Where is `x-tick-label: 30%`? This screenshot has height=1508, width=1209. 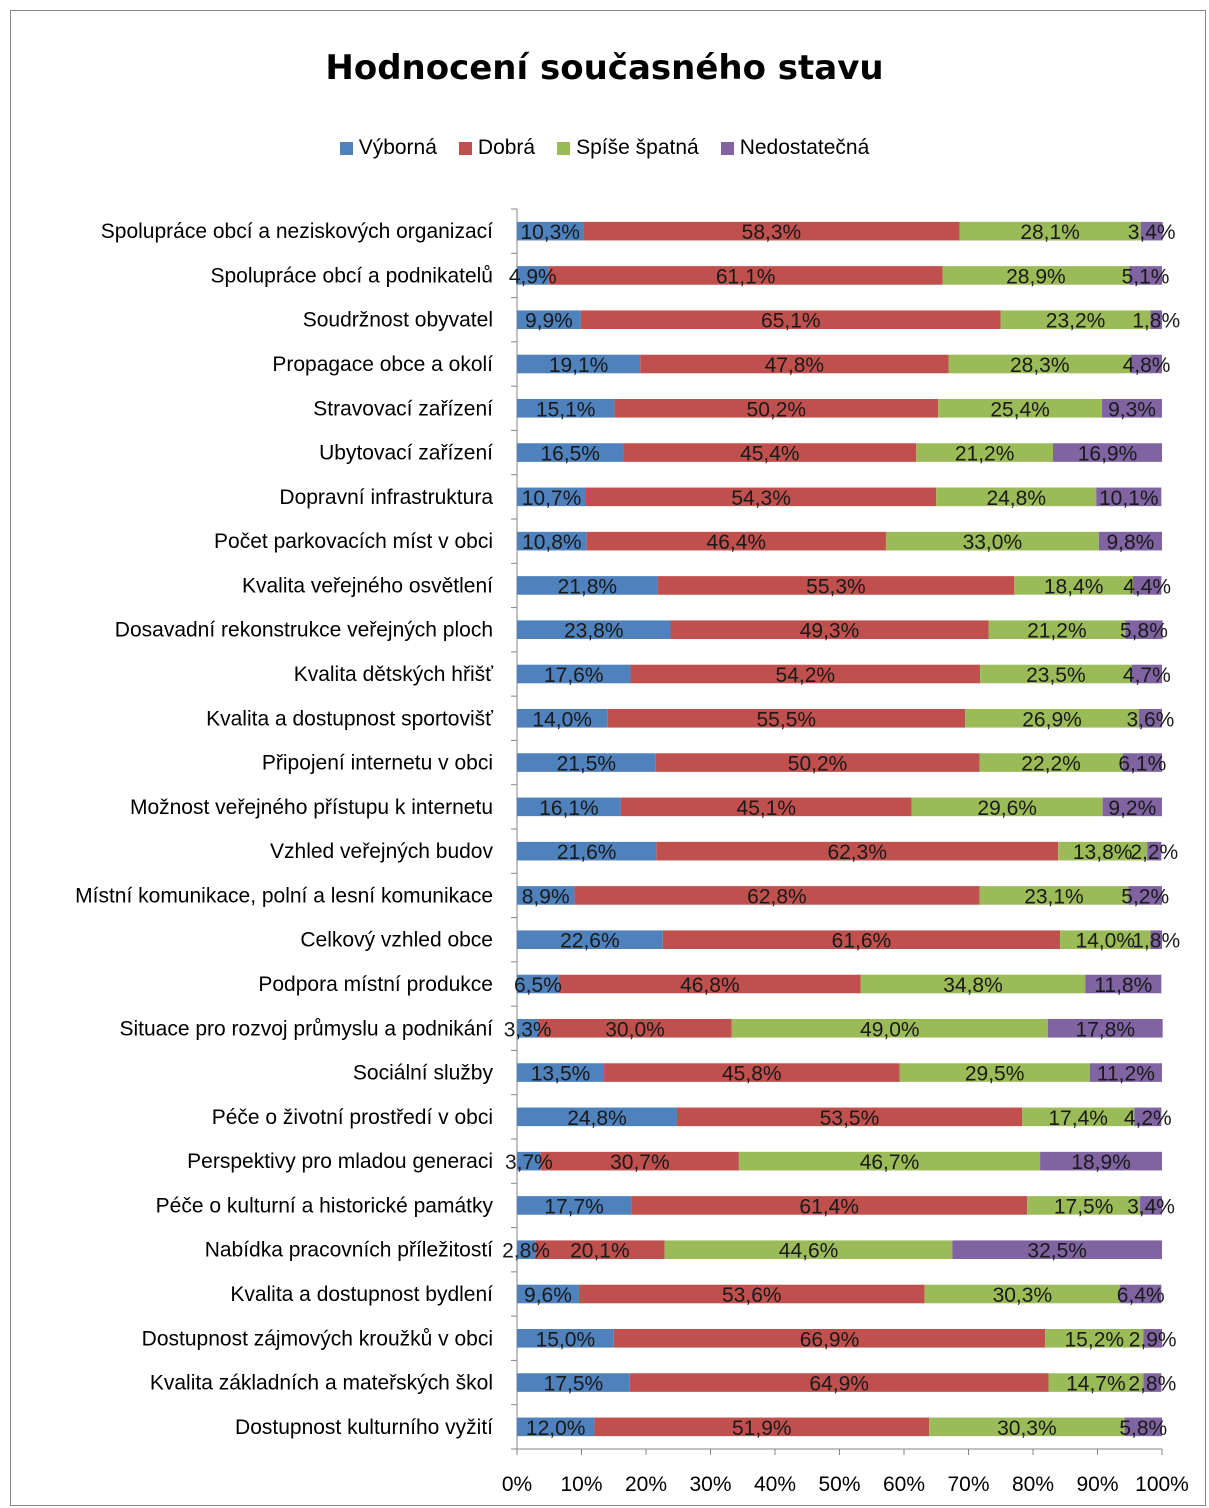
x-tick-label: 30% is located at coordinates (710, 1484).